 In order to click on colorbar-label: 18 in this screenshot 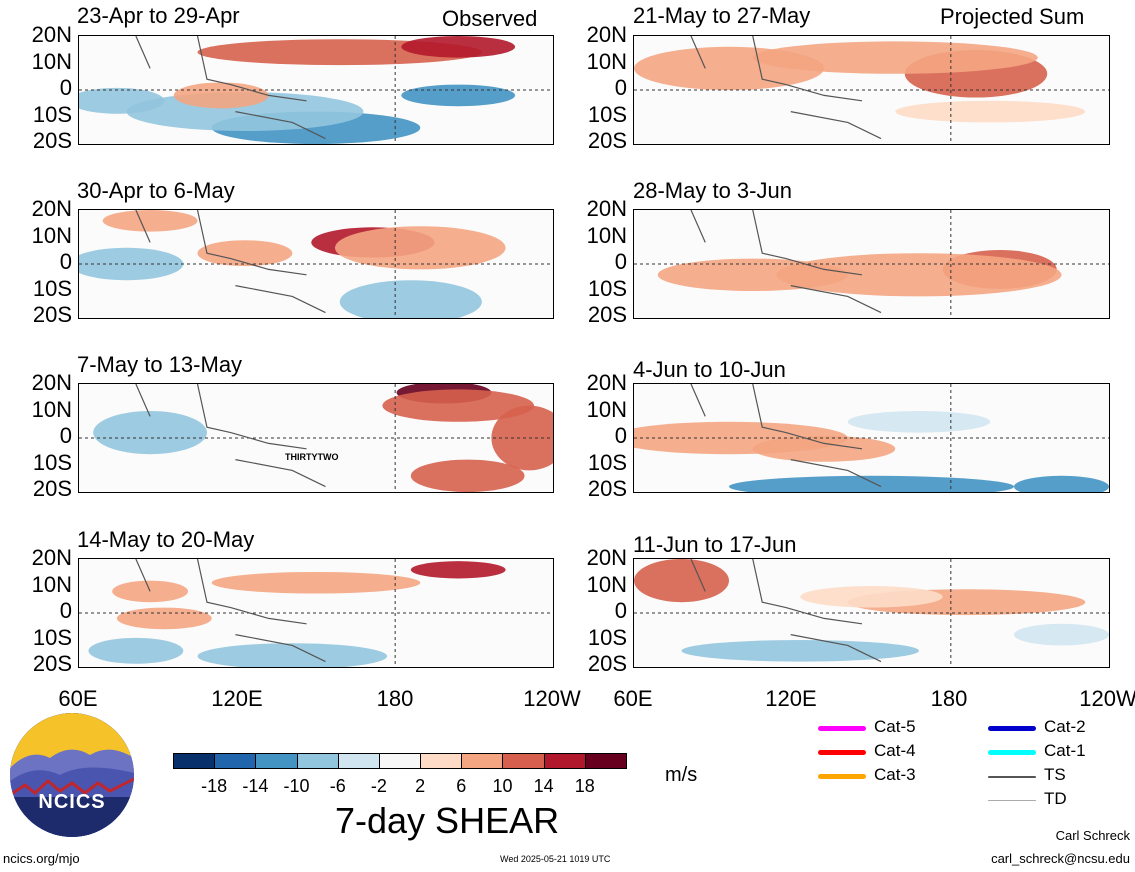, I will do `click(584, 786)`.